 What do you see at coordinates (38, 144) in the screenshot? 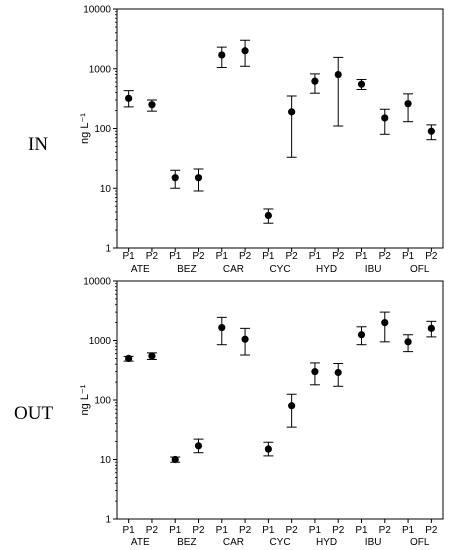
I see `panel-label: IN` at bounding box center [38, 144].